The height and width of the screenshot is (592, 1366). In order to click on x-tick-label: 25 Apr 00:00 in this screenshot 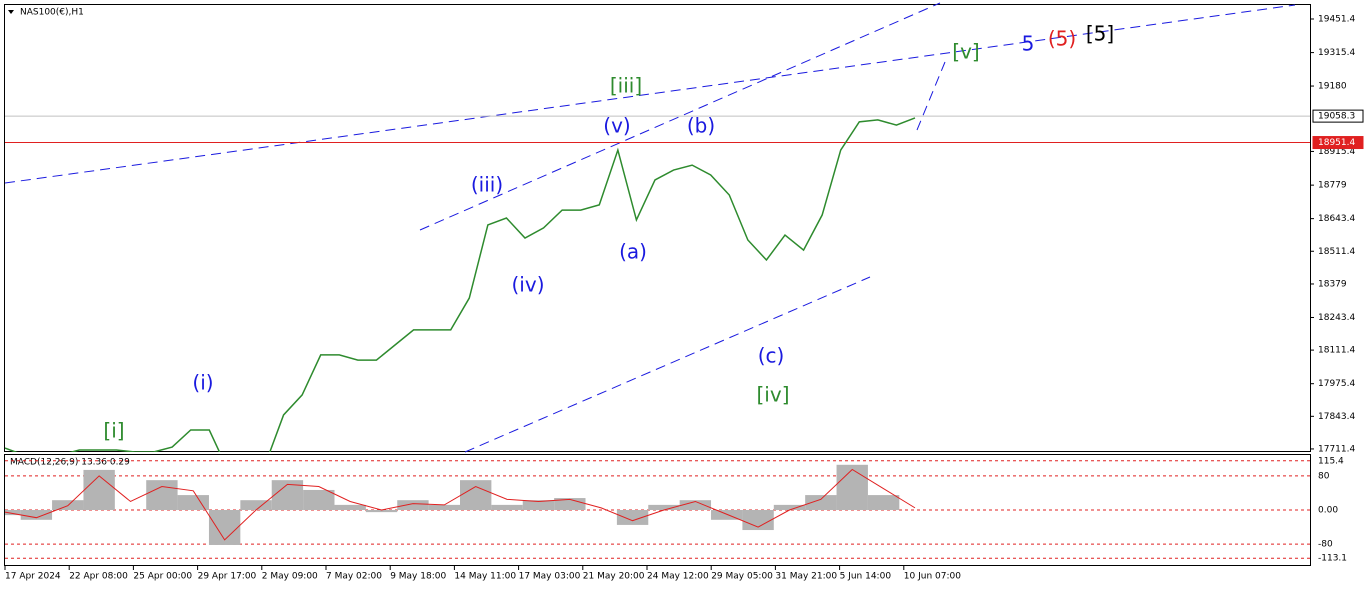, I will do `click(162, 577)`.